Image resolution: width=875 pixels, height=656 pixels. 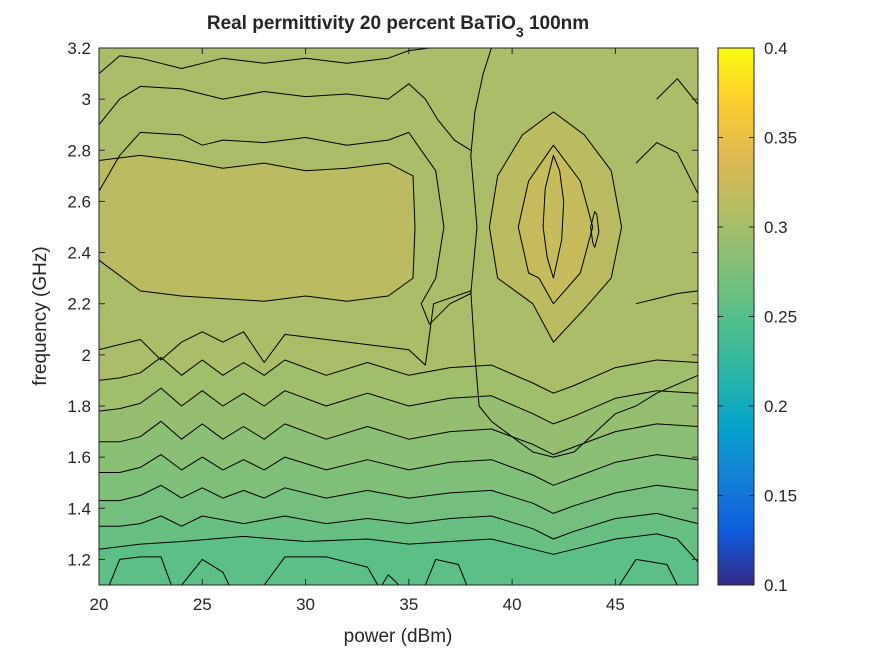 I want to click on colorbar-tick-label: 0.25, so click(x=780, y=317).